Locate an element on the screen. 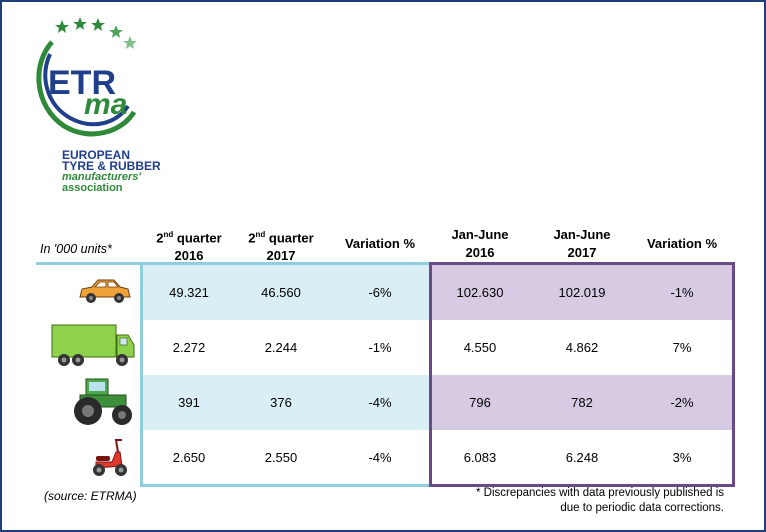 The height and width of the screenshot is (532, 766). logo-ma-text: ma is located at coordinates (105, 104).